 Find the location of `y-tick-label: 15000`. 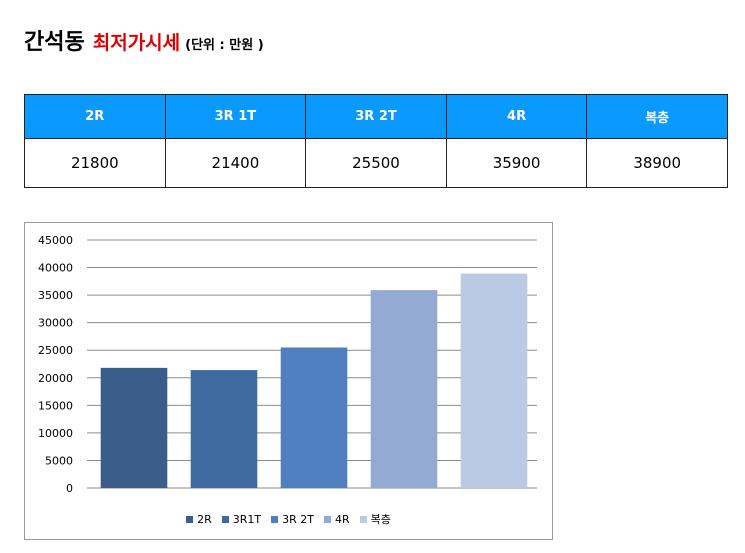

y-tick-label: 15000 is located at coordinates (55, 405).